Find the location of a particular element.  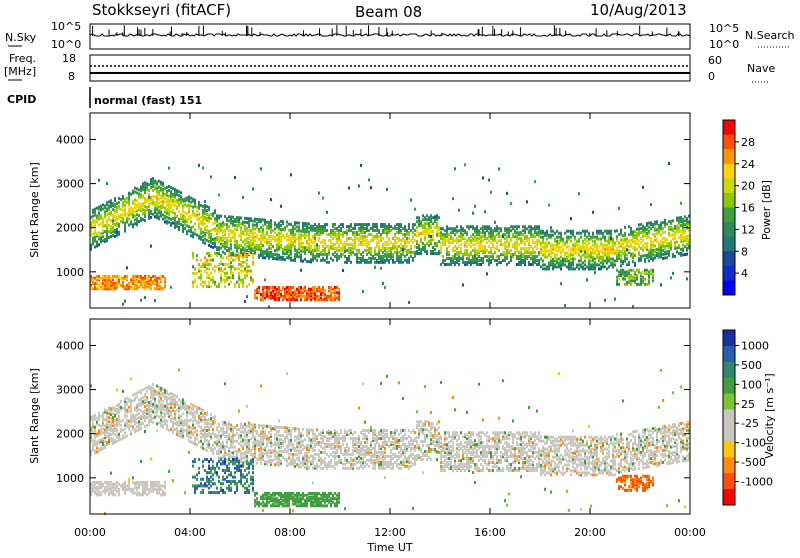

station-title: Stokkseyri (fitACF) is located at coordinates (161, 10).